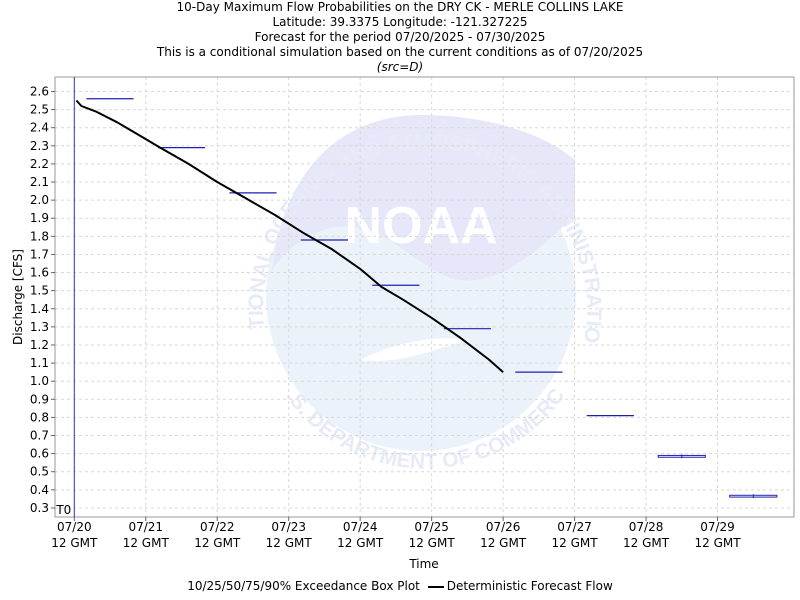 The height and width of the screenshot is (600, 800). What do you see at coordinates (39, 200) in the screenshot?
I see `y-tick-label: 2.0` at bounding box center [39, 200].